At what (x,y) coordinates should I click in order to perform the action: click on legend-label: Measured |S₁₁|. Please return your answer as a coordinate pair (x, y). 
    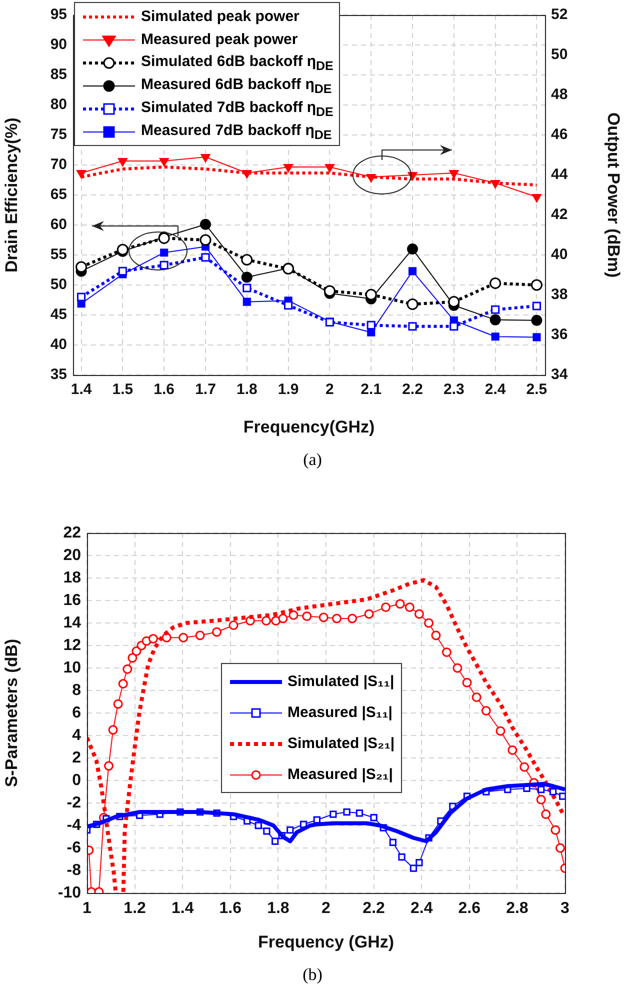
    Looking at the image, I should click on (340, 712).